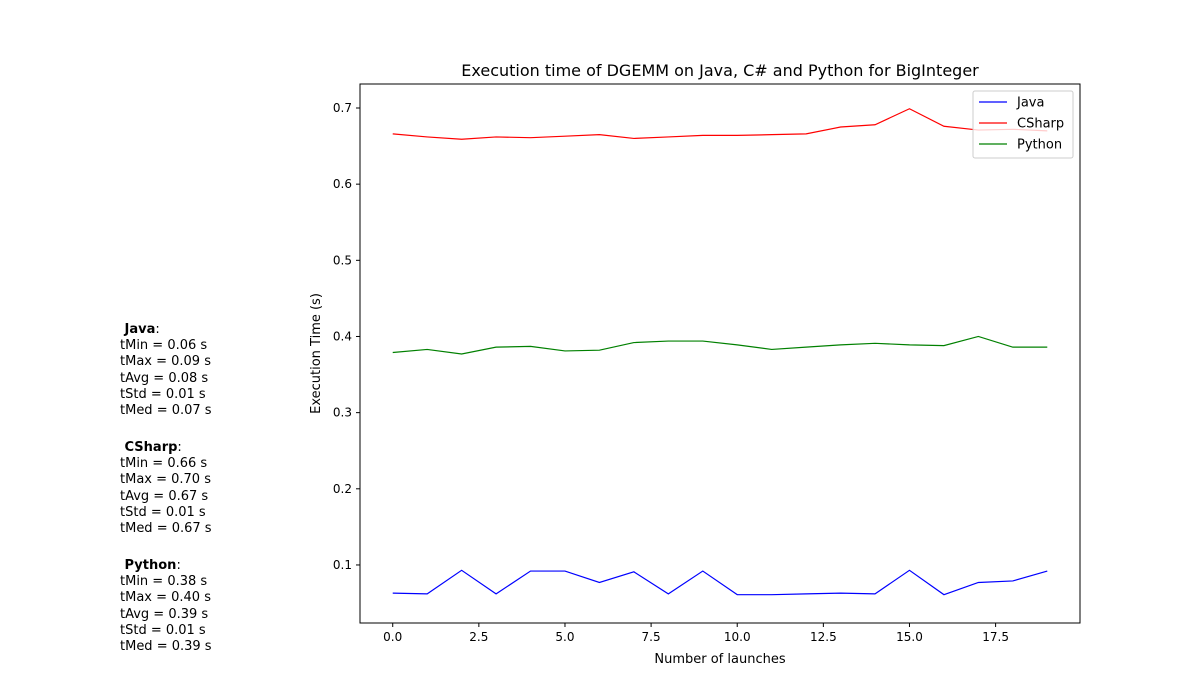 The height and width of the screenshot is (700, 1200). I want to click on stats-line: tMin = 0.38 s, so click(164, 582).